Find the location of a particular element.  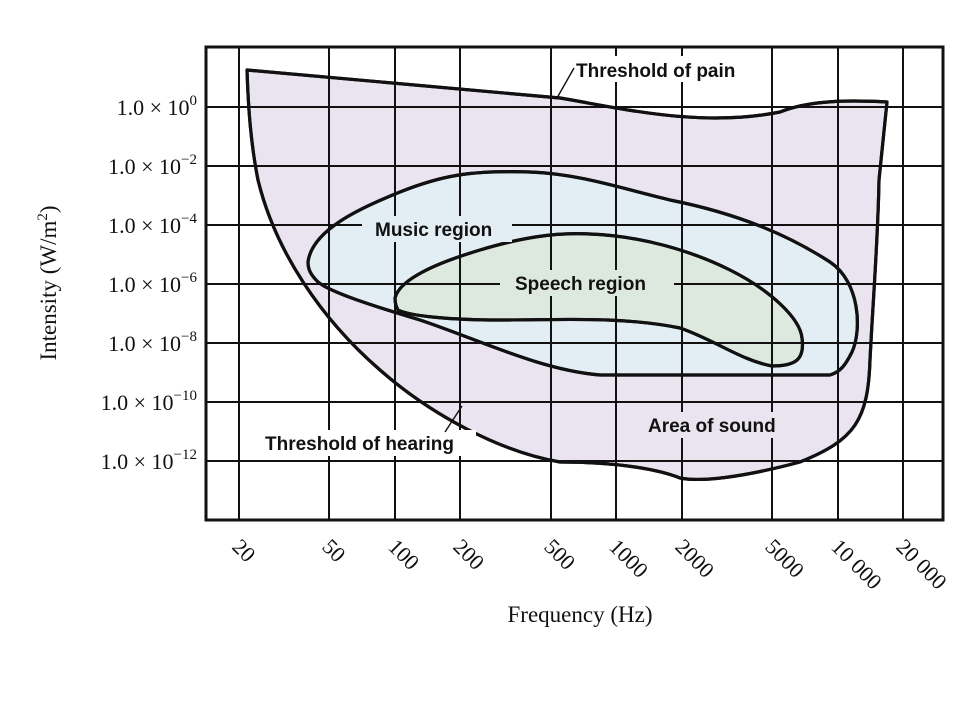

y-tick-label: 1.0 × 10⁻⁴ is located at coordinates (152, 224).